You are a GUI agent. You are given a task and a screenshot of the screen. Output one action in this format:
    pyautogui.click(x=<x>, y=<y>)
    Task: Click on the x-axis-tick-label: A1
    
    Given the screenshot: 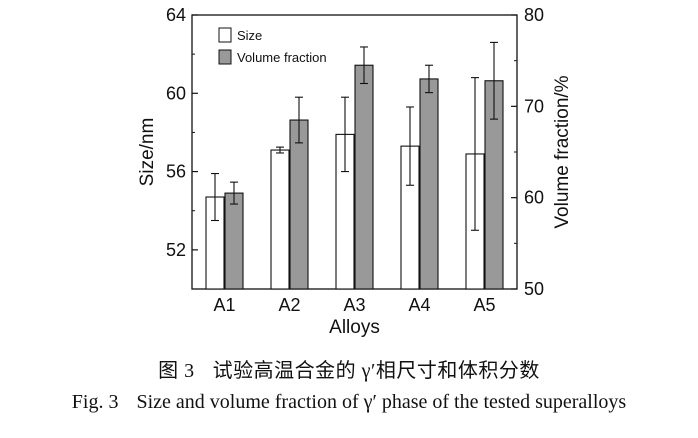 What is the action you would take?
    pyautogui.click(x=224, y=305)
    